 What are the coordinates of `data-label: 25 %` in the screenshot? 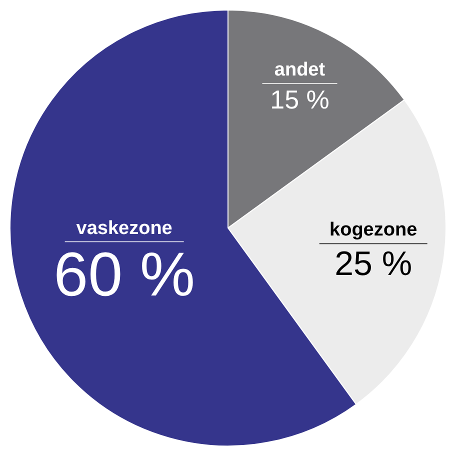 It's located at (373, 263).